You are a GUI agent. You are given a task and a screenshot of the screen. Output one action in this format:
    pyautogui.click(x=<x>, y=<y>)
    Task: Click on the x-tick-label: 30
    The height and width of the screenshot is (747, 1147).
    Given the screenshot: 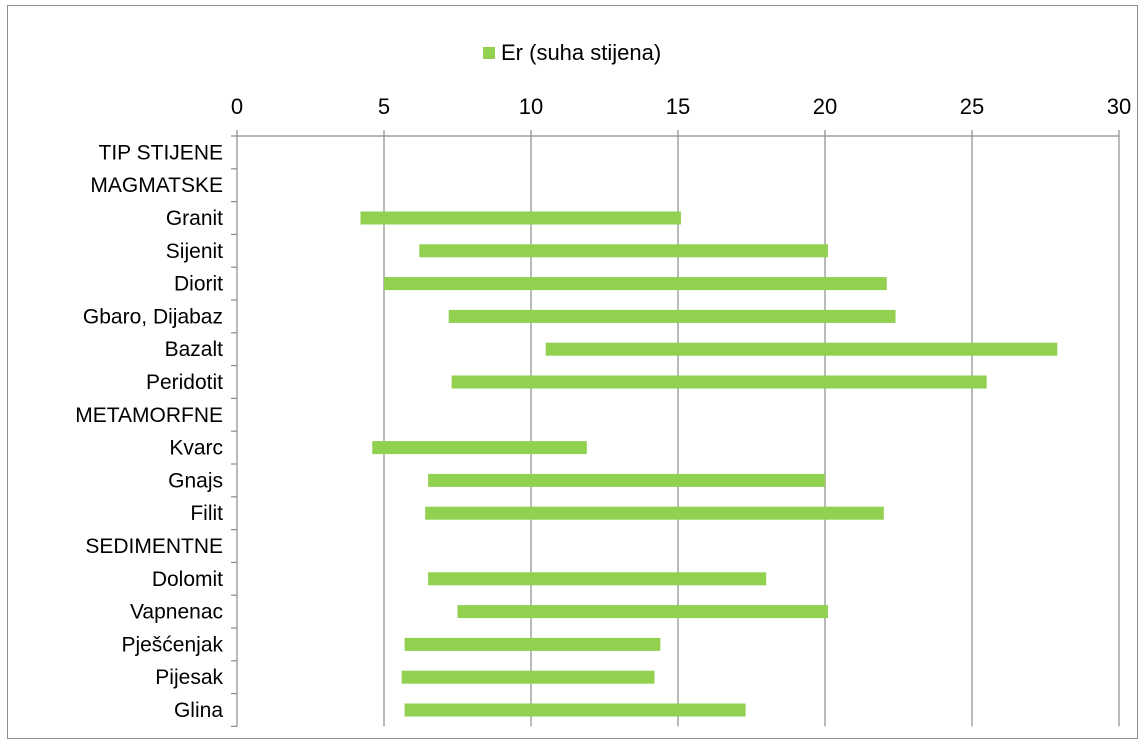 What is the action you would take?
    pyautogui.click(x=1119, y=106)
    